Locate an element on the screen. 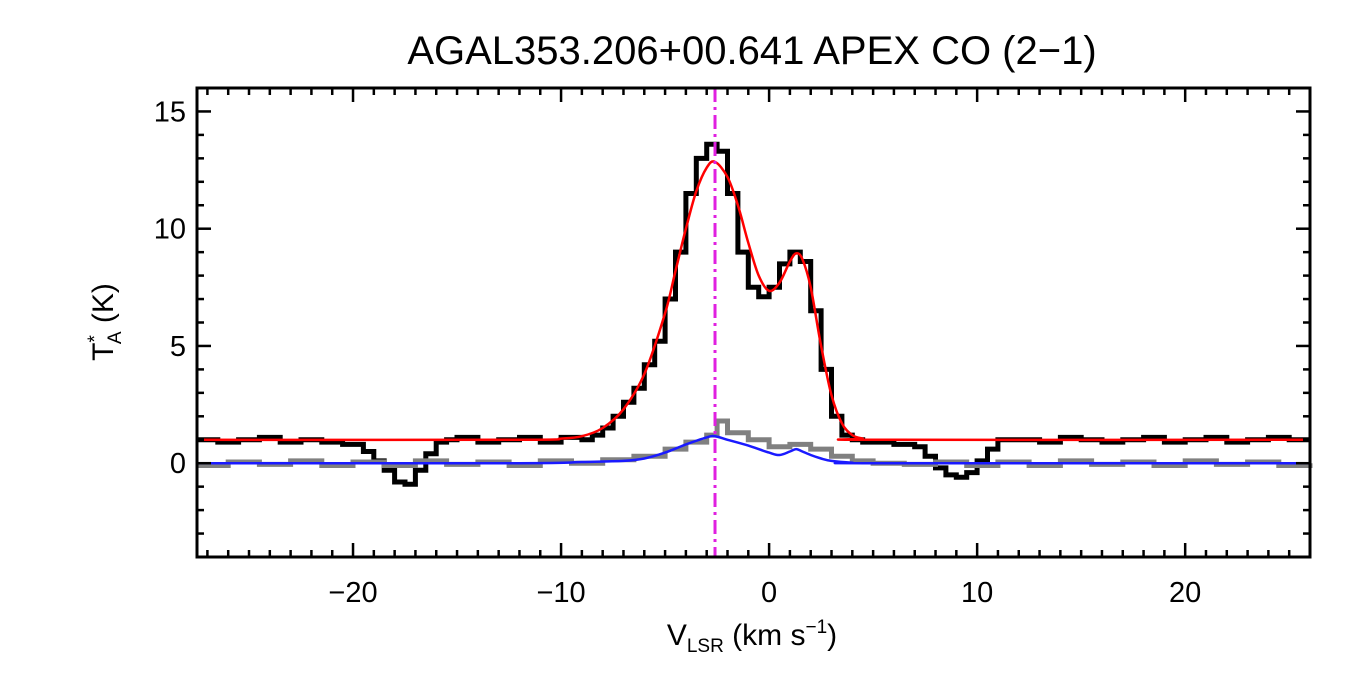 The width and height of the screenshot is (1350, 675). x-tick-label: −20 is located at coordinates (352, 593).